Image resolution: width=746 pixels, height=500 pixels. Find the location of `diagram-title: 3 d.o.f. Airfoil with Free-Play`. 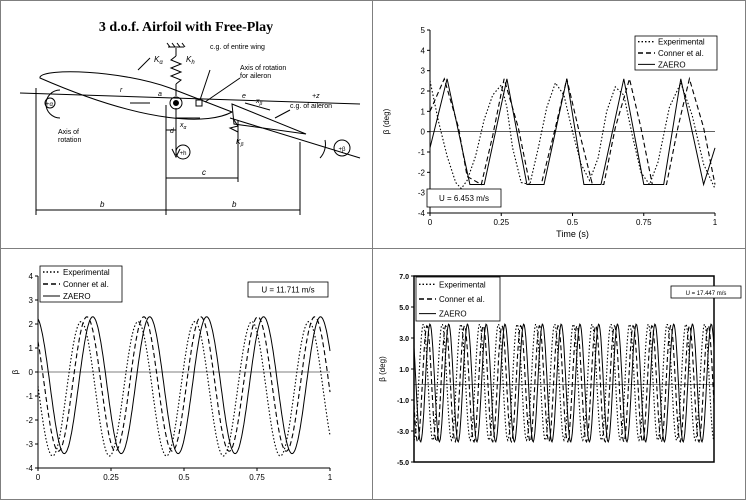

diagram-title: 3 d.o.f. Airfoil with Free-Play is located at coordinates (186, 27).